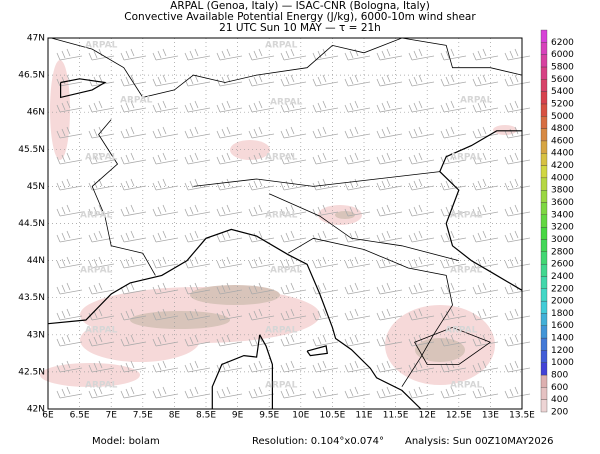 Image resolution: width=600 pixels, height=454 pixels. I want to click on lon-tick-label: 10.5E, so click(333, 416).